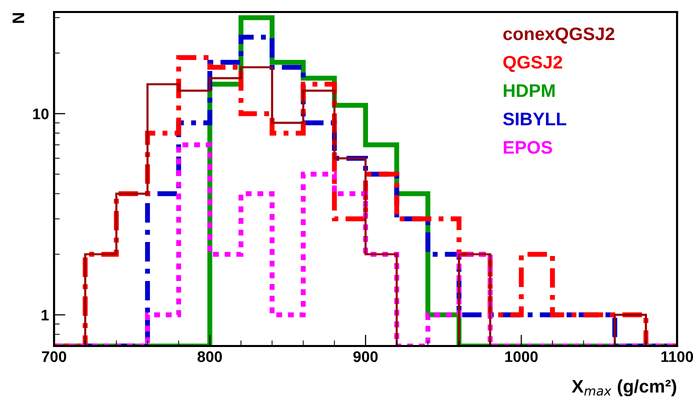  I want to click on text: HDPM, so click(529, 90).